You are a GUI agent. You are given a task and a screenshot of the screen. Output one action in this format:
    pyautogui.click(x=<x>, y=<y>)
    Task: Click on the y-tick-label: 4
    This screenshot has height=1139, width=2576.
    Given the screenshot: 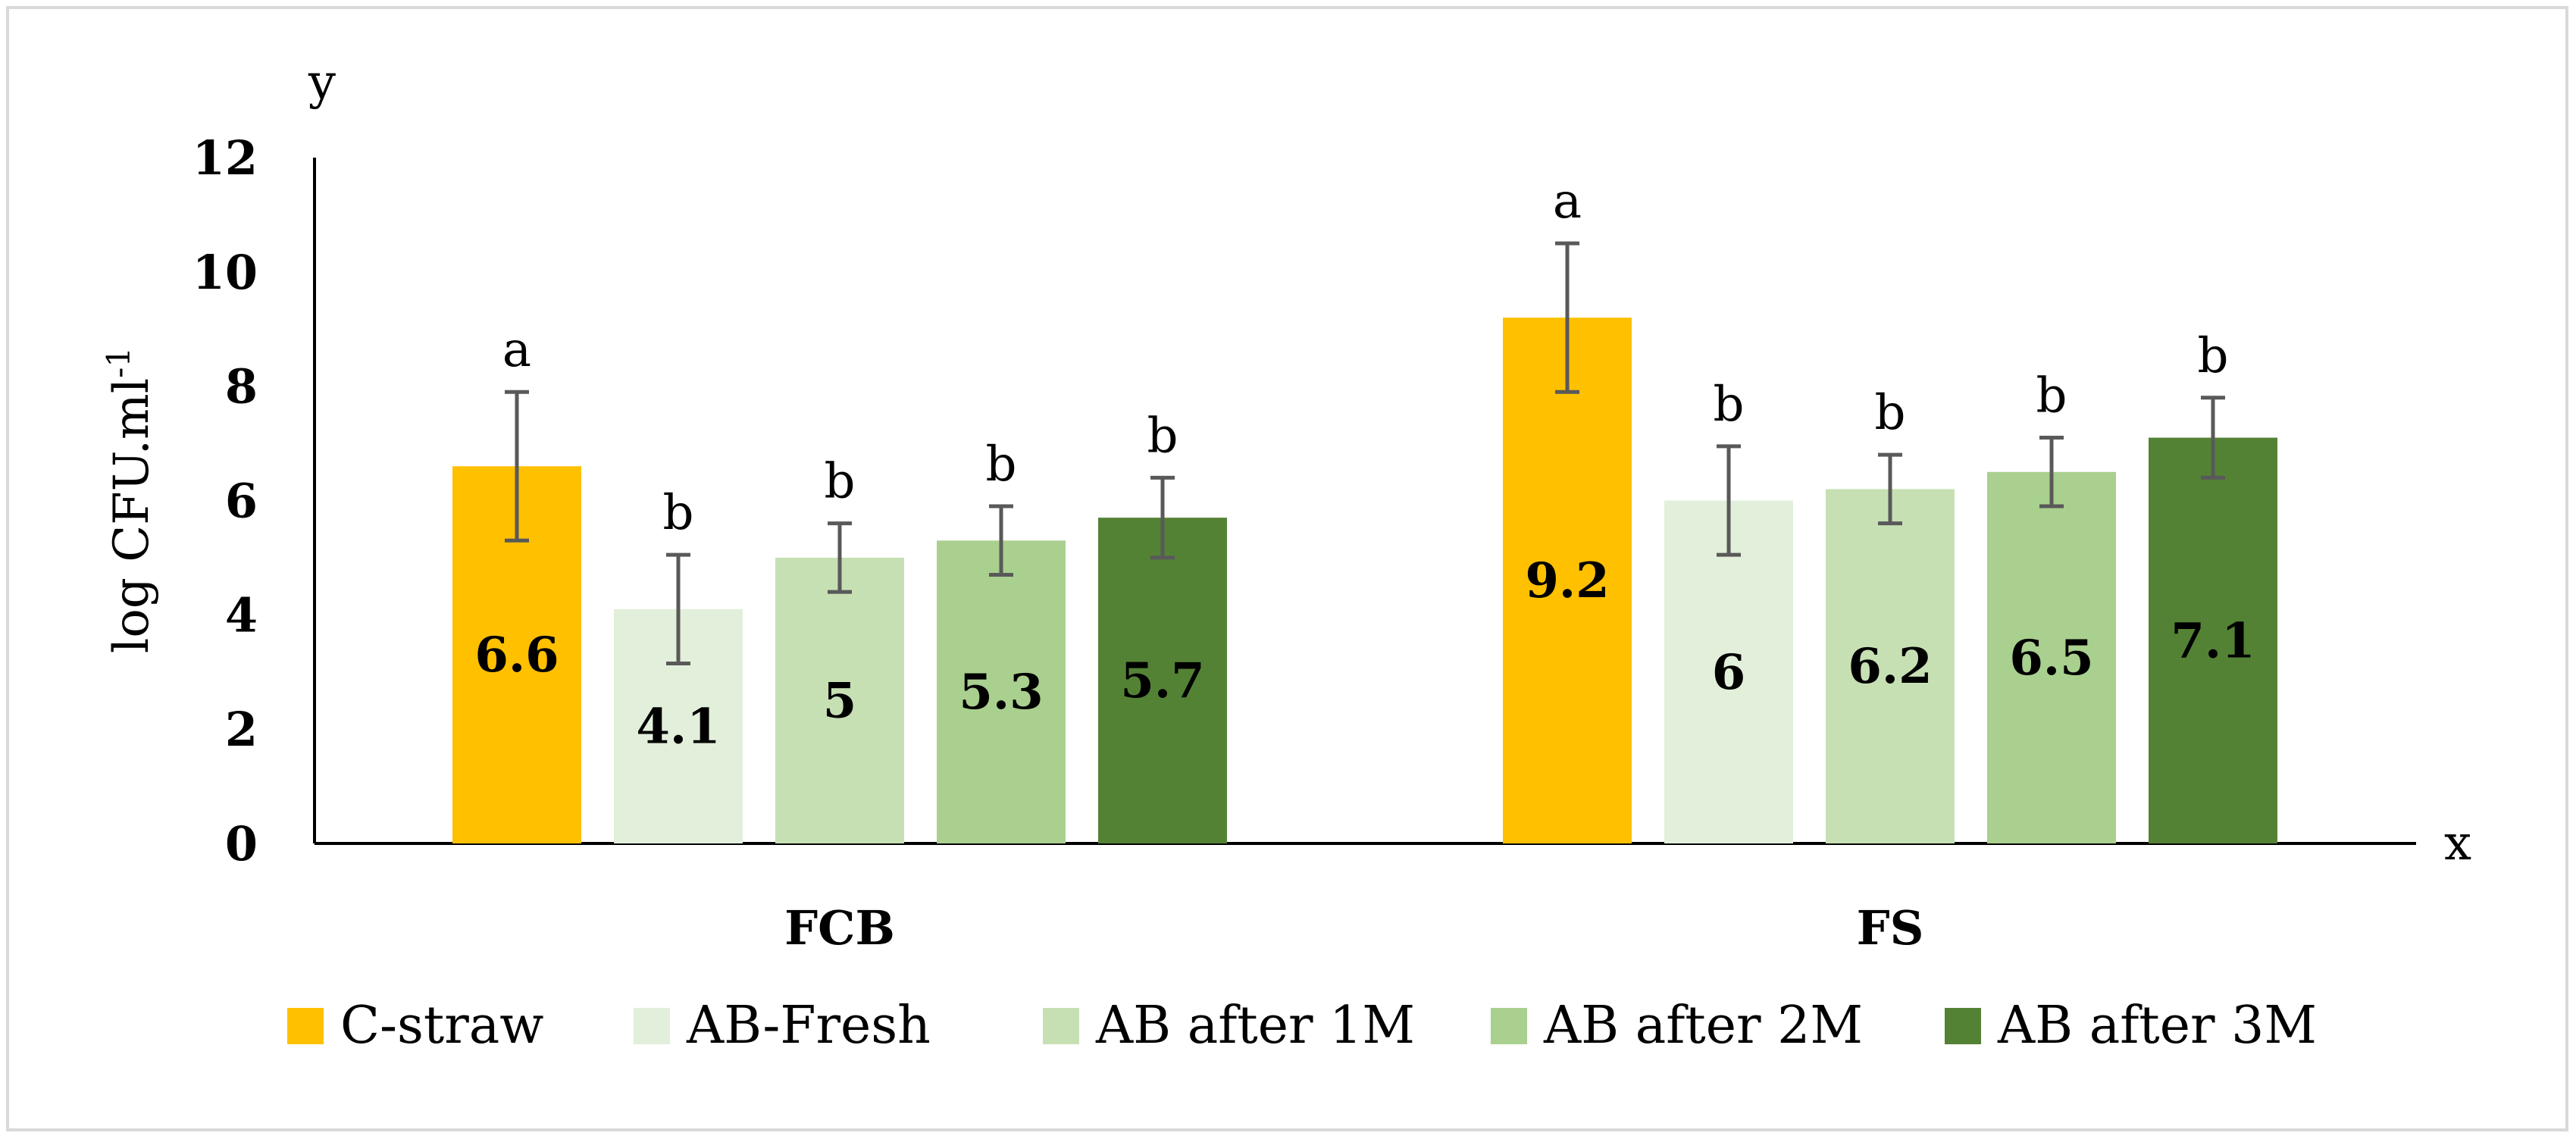 What is the action you would take?
    pyautogui.click(x=241, y=615)
    